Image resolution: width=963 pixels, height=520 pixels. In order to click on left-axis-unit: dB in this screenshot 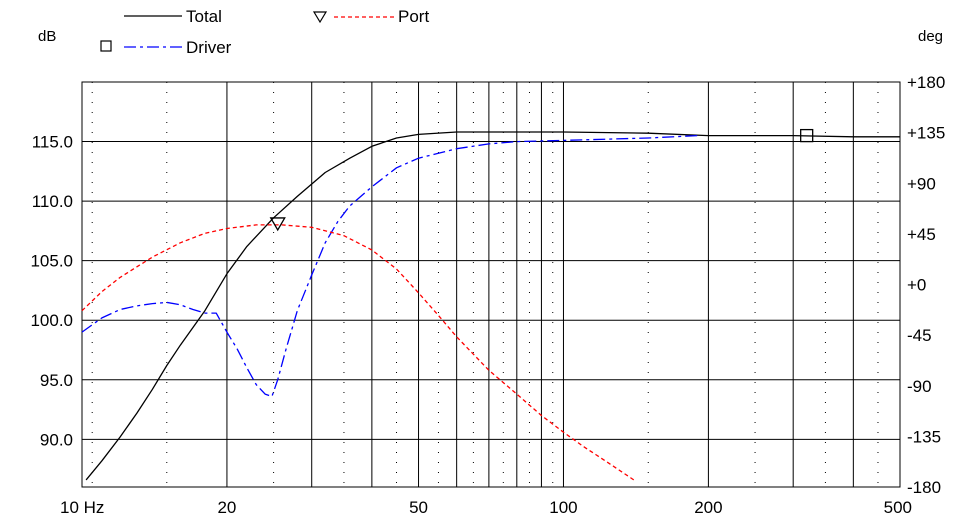, I will do `click(47, 36)`.